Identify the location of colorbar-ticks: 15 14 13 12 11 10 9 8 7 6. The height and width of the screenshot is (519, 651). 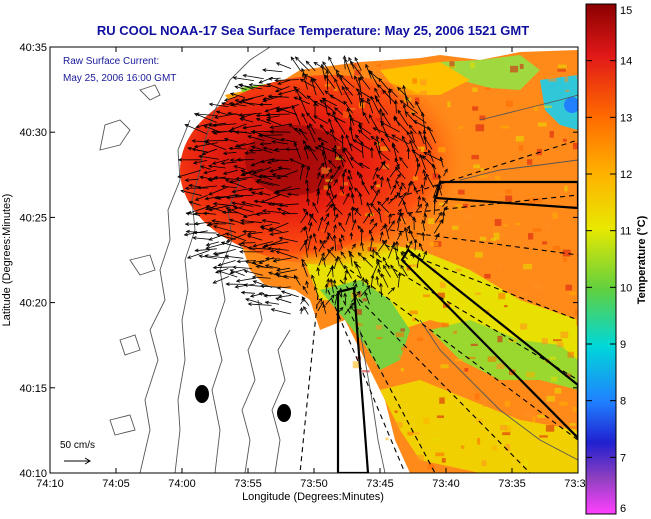
(609, 259).